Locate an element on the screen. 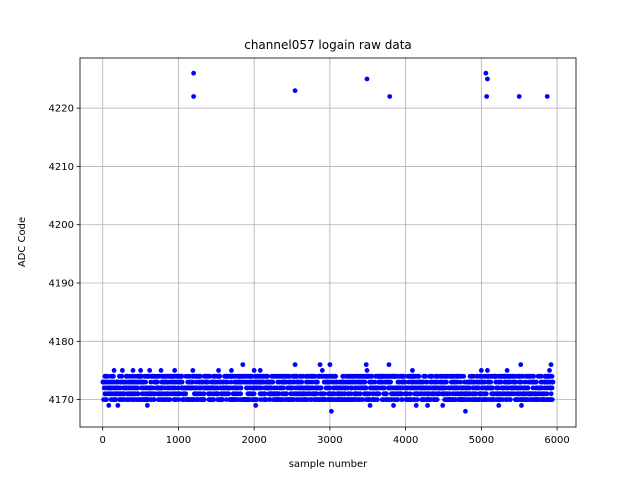  y-axis-label: ADC Code is located at coordinates (22, 242).